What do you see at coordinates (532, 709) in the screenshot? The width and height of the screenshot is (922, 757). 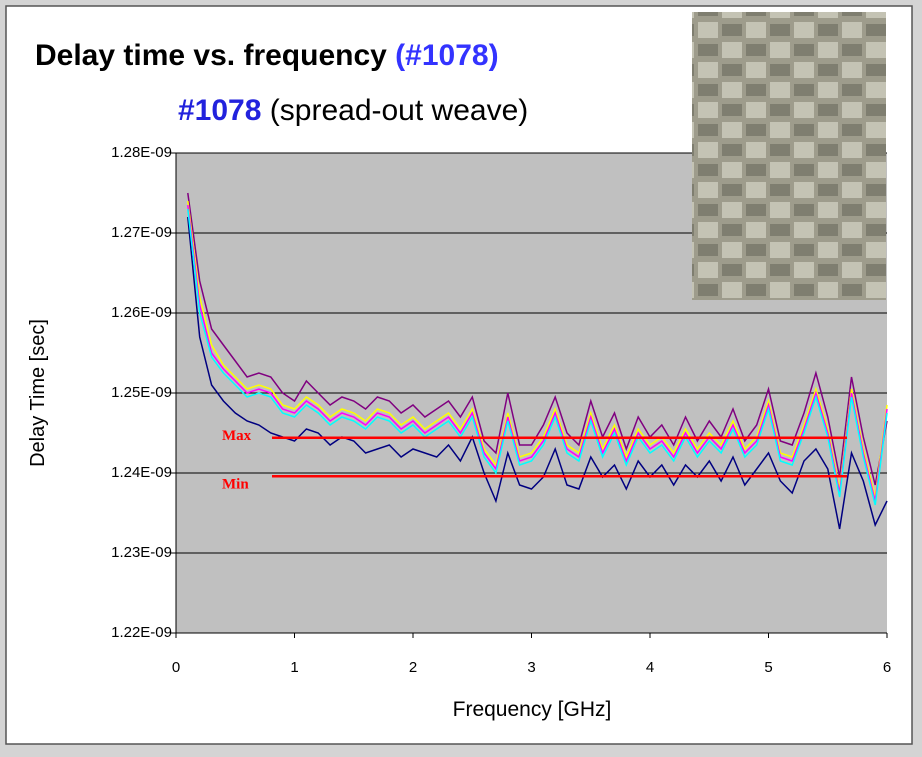 I see `x-axis-label: Frequency [GHz]` at bounding box center [532, 709].